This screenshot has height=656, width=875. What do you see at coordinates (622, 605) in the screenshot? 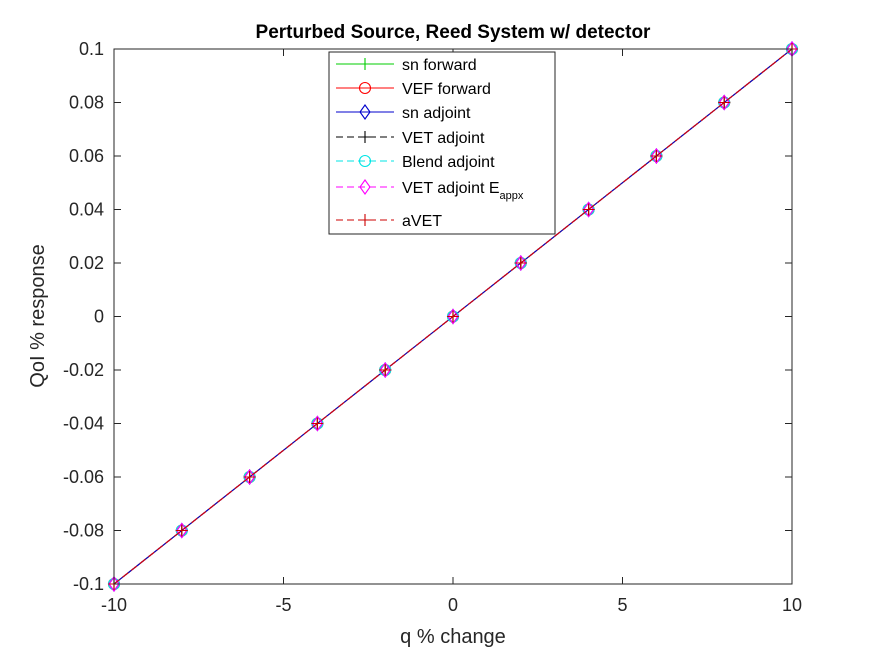
I see `x-tick-label: 5` at bounding box center [622, 605].